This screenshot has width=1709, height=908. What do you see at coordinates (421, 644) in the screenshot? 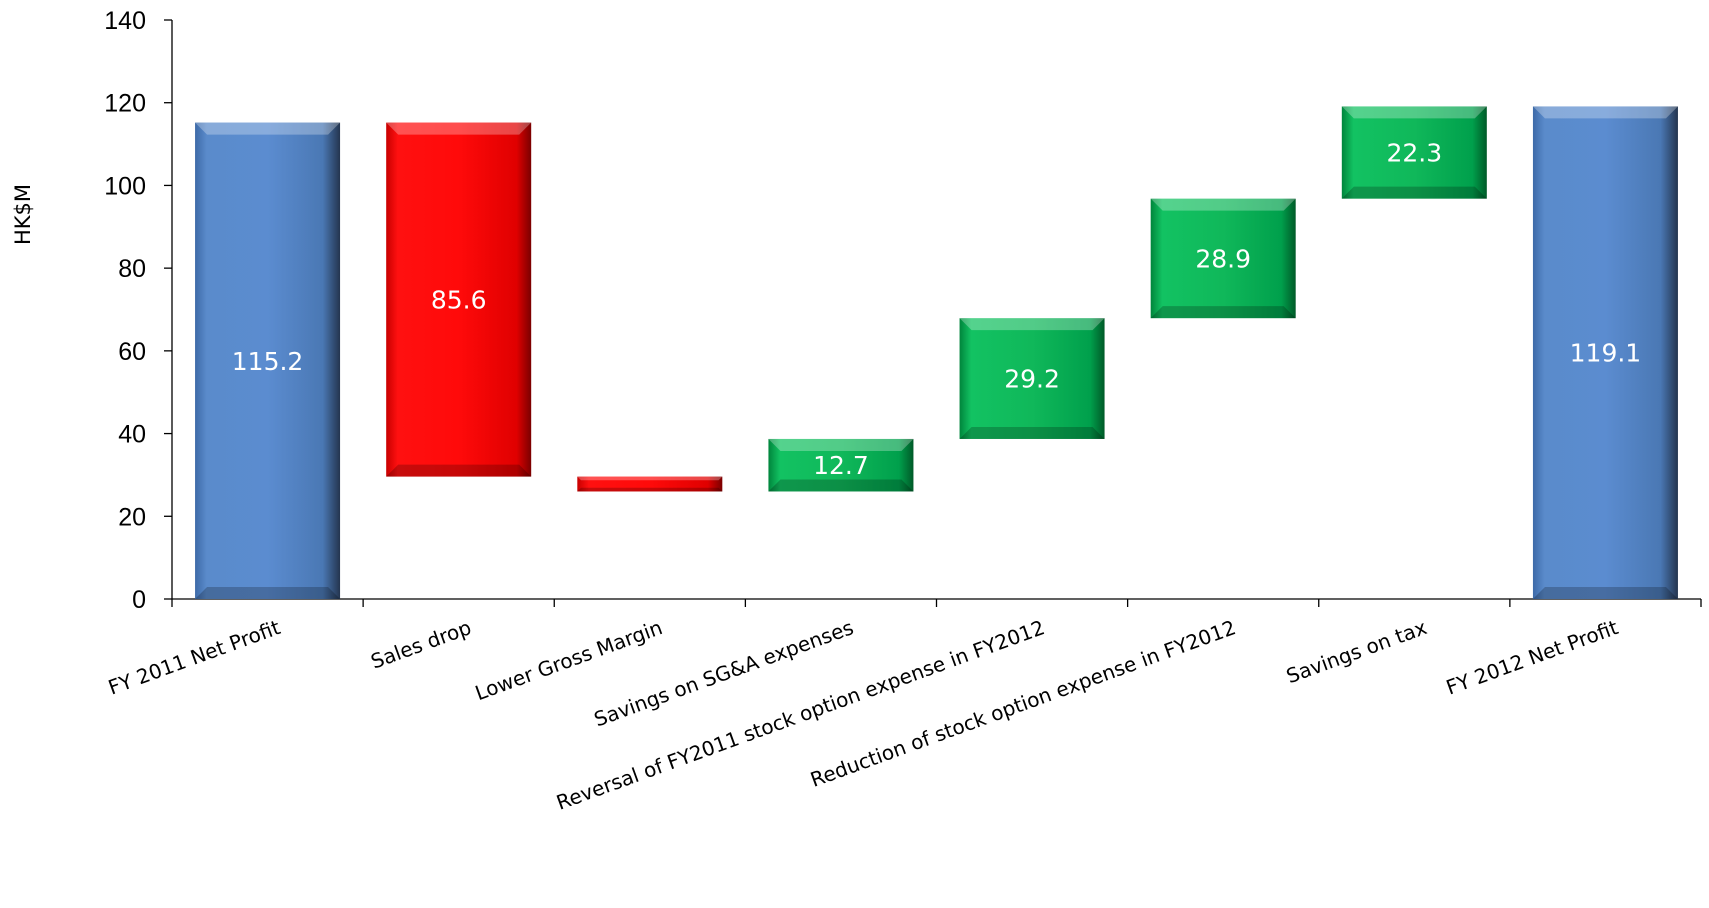
I see `x-tick-label: Sales drop` at bounding box center [421, 644].